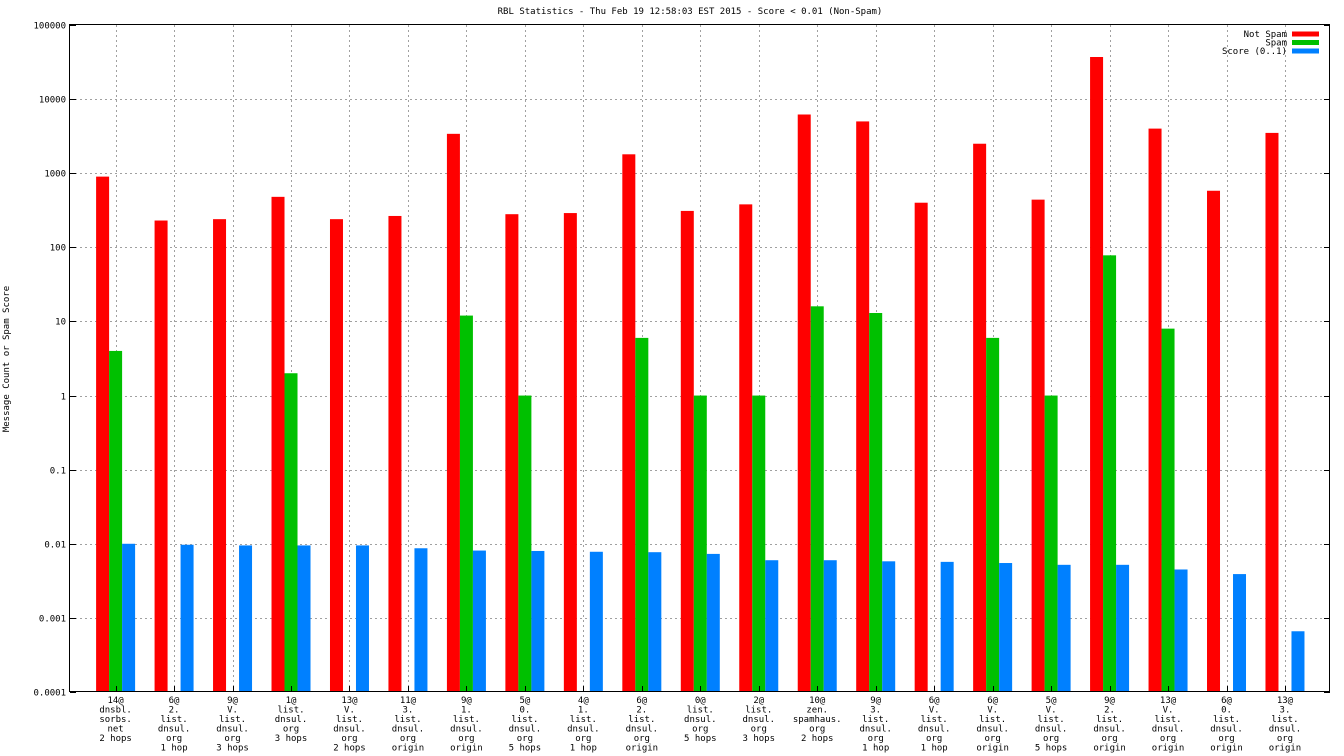 The image size is (1344, 756). What do you see at coordinates (817, 701) in the screenshot?
I see `x-category-label-line: 10@` at bounding box center [817, 701].